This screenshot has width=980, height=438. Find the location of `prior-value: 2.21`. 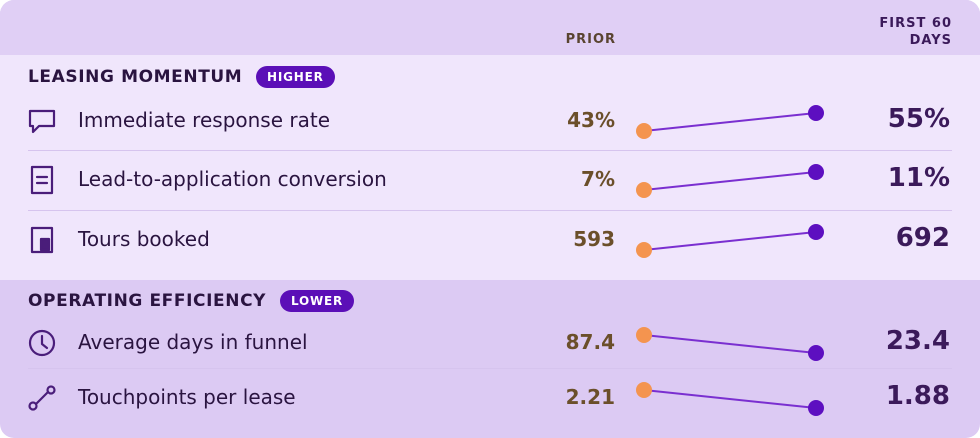

prior-value: 2.21 is located at coordinates (590, 397).